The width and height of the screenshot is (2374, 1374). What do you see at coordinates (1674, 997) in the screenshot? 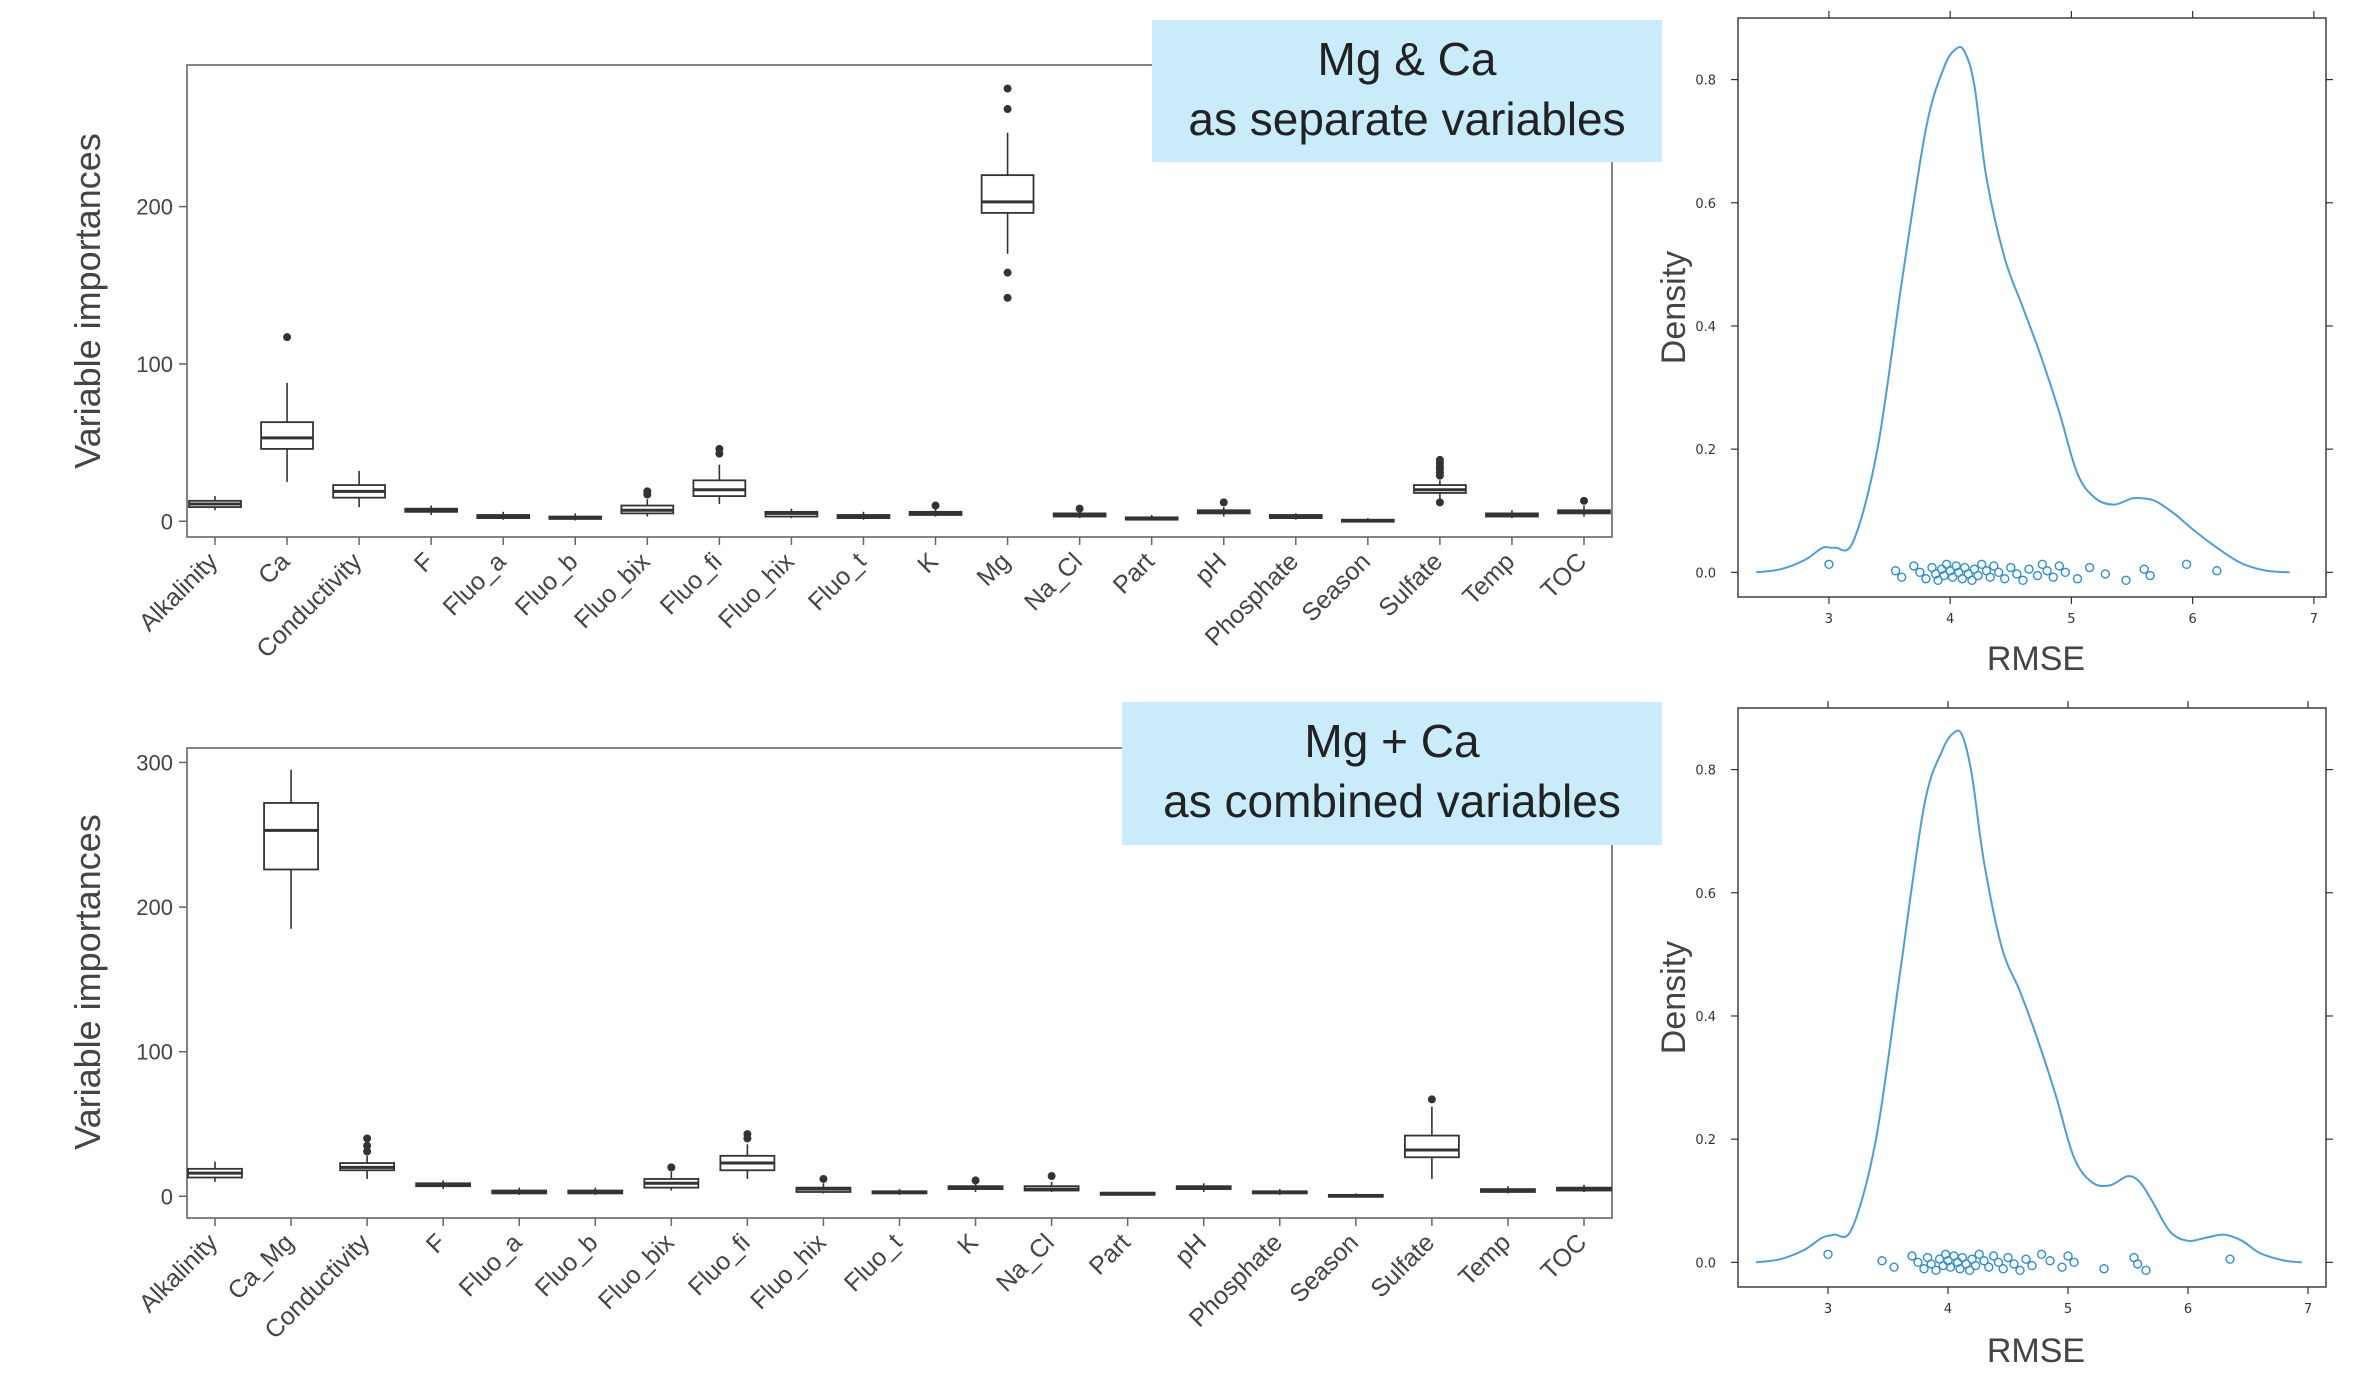
I see `y-axis-title: Density` at bounding box center [1674, 997].